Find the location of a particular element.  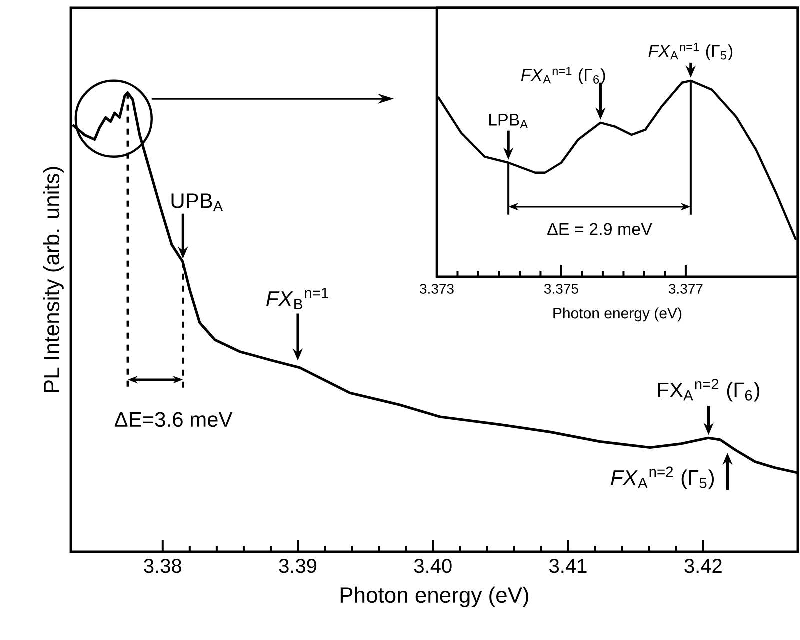

annotation: FX$_{A}$$^{n=1}$ (Γ$_{6}$) is located at coordinates (563, 75).